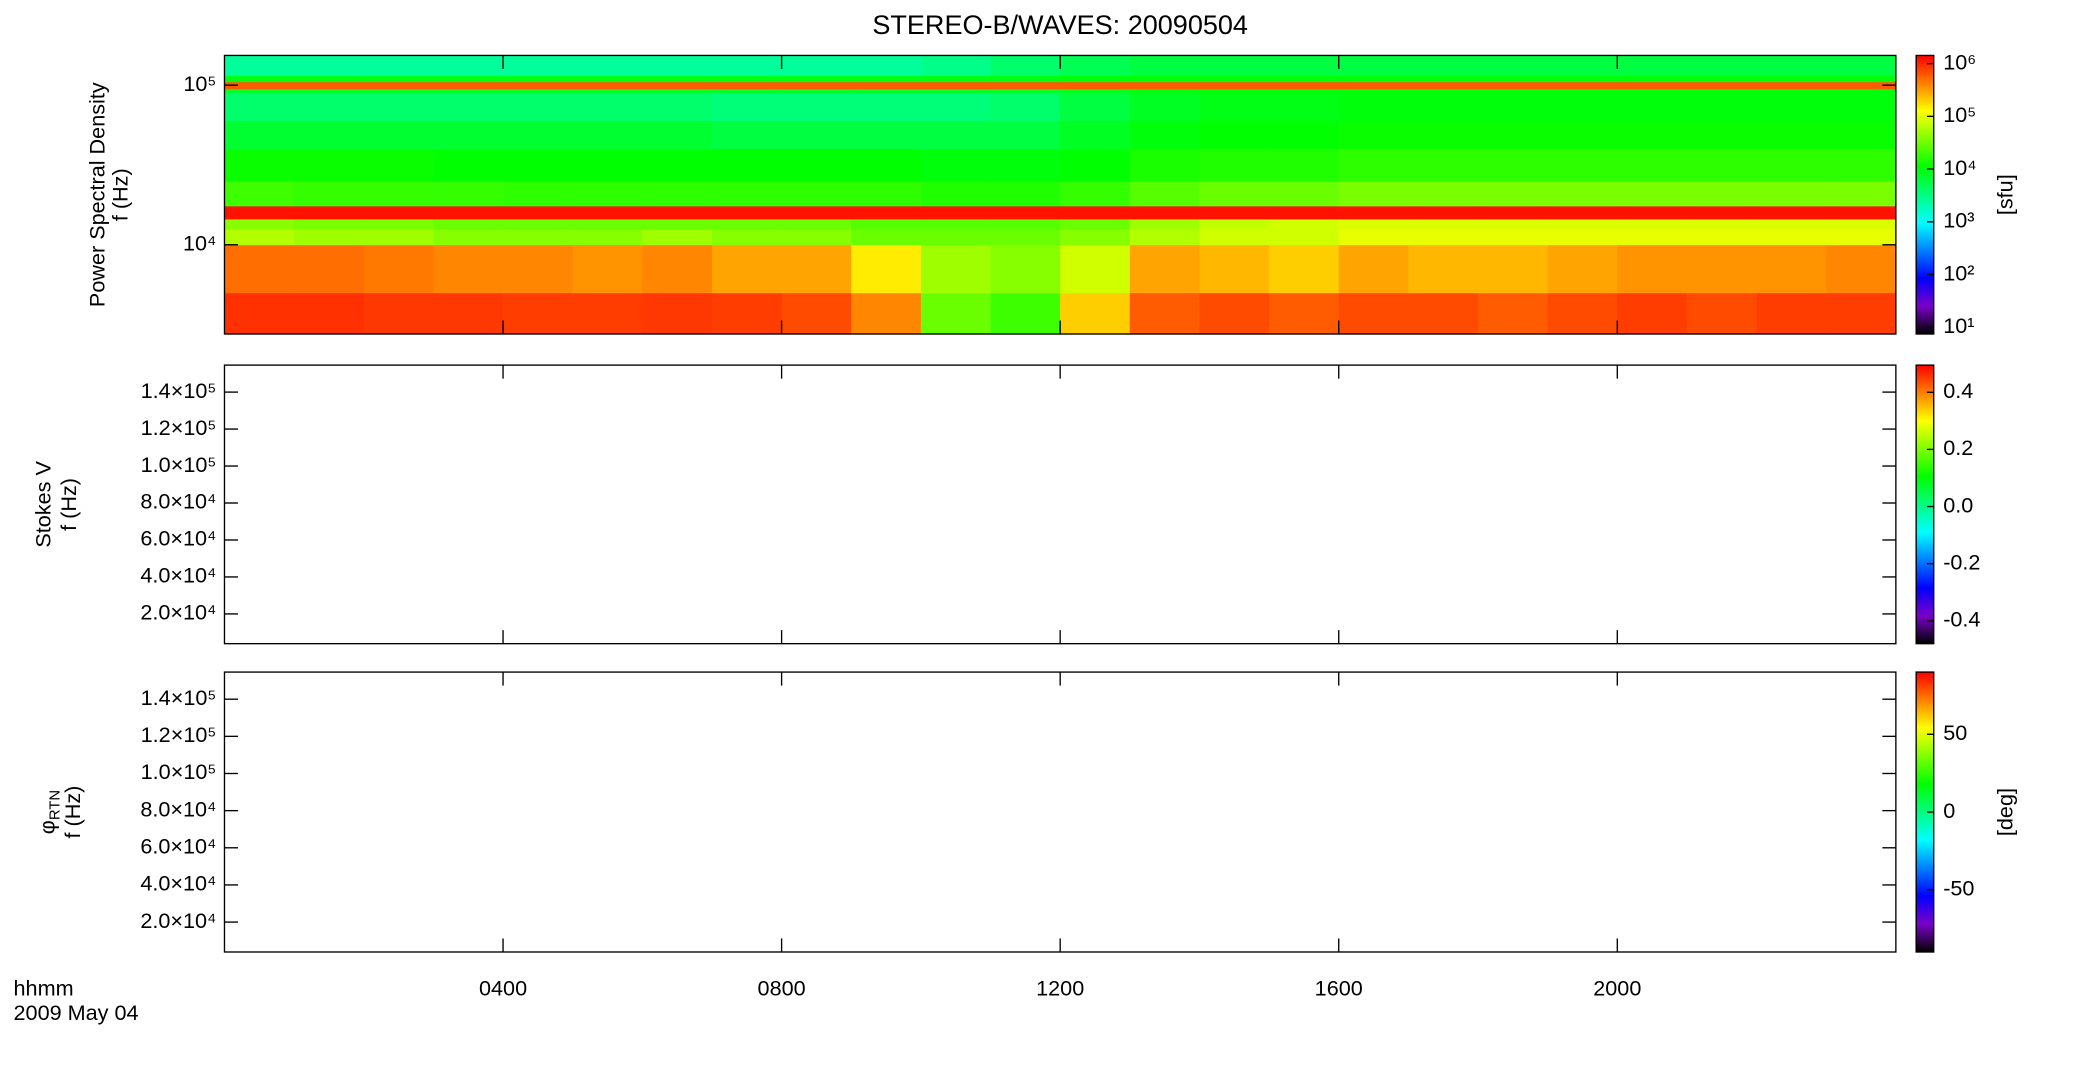  I want to click on colorbar-tick-label: -0.4, so click(1961, 619).